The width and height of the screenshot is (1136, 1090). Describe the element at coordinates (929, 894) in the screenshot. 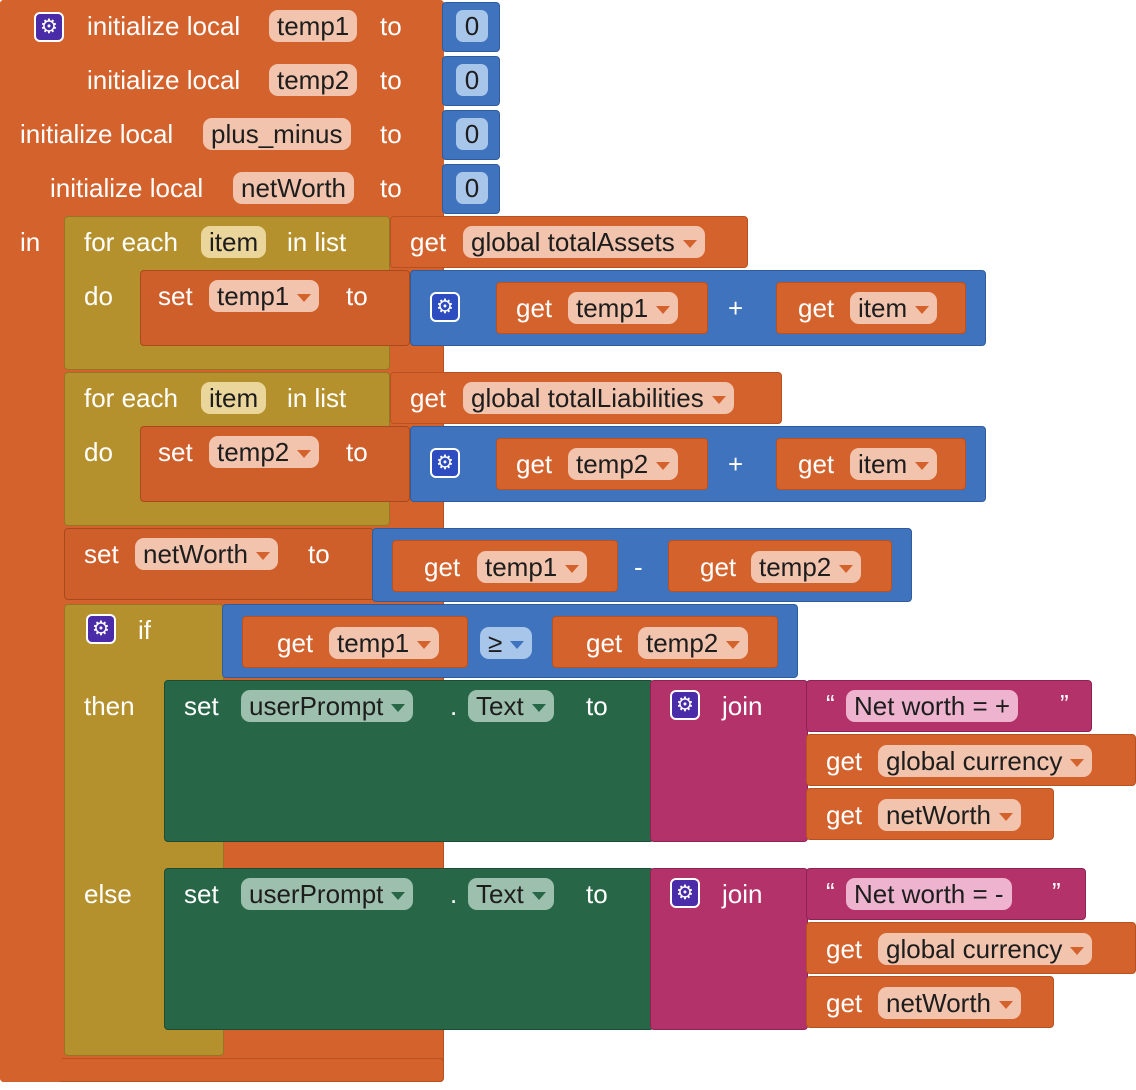

I see `text-value-else: Net worth = -` at that location.